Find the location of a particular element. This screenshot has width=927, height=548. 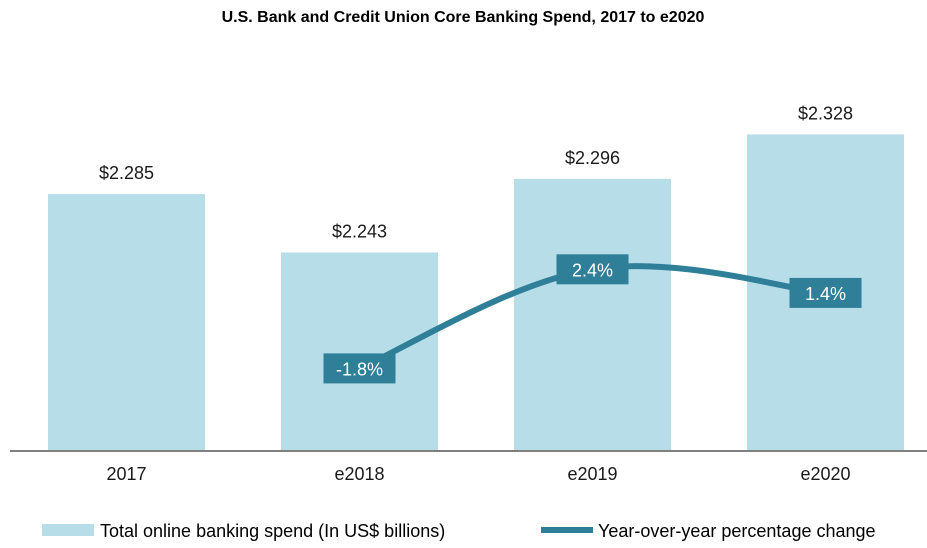

x-tick-label: 2017 is located at coordinates (126, 474).